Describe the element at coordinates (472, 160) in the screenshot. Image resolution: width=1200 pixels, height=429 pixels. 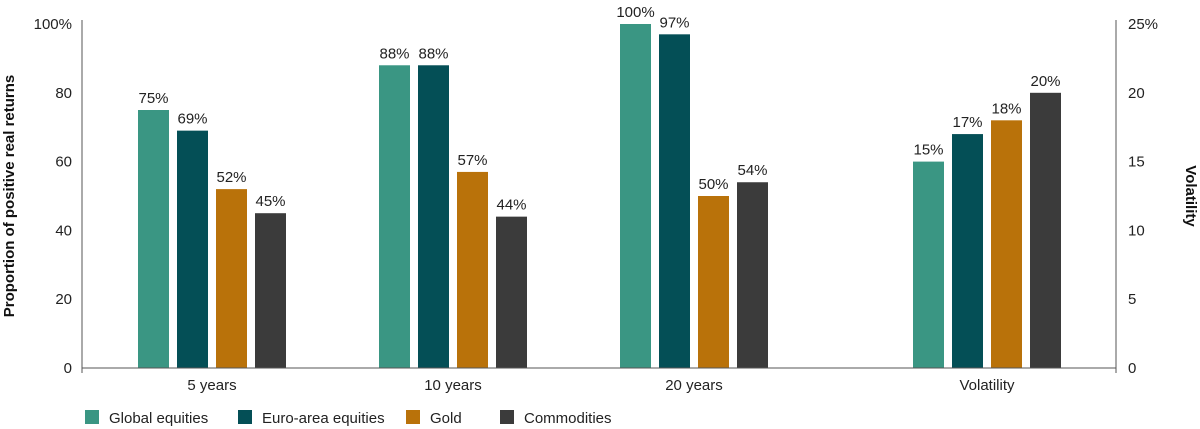
I see `data-label-1-2: 57%` at that location.